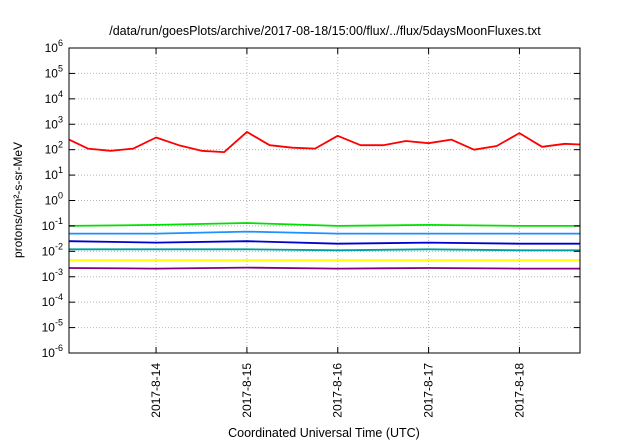 The image size is (640, 448). I want to click on y-tick-label: 10⁻², so click(52, 249).